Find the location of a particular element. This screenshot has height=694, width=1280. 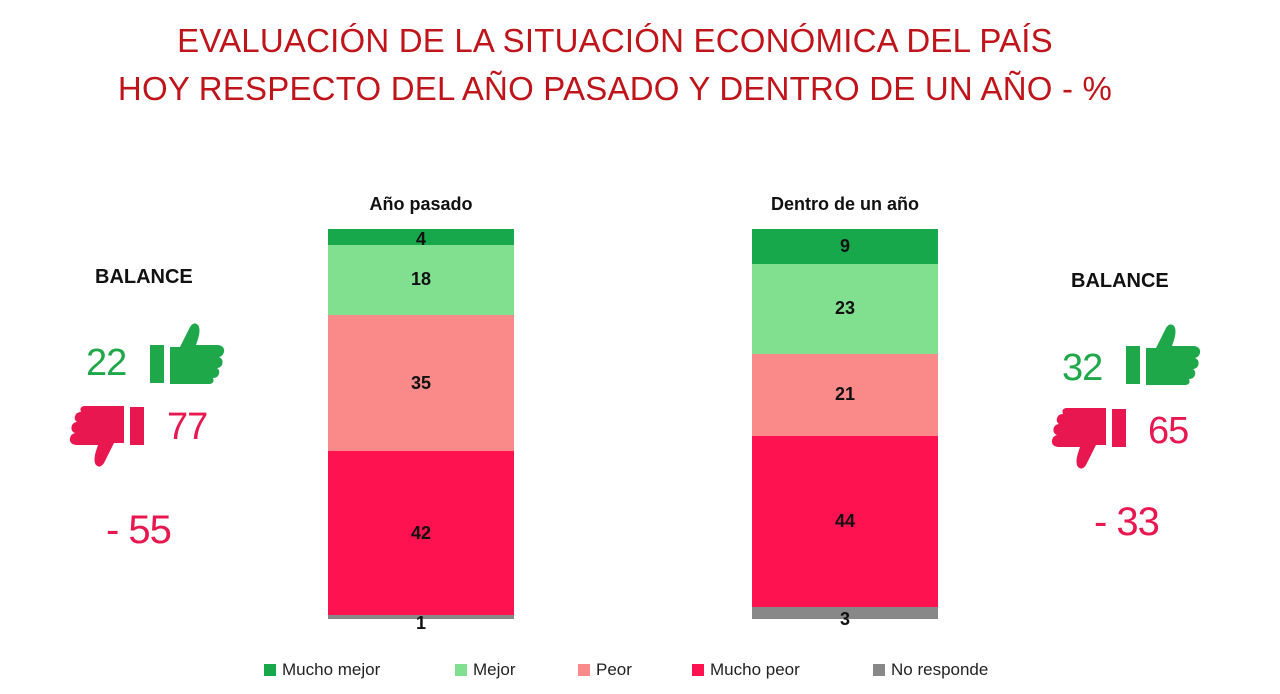

balance-net-left: - 55 is located at coordinates (139, 530).